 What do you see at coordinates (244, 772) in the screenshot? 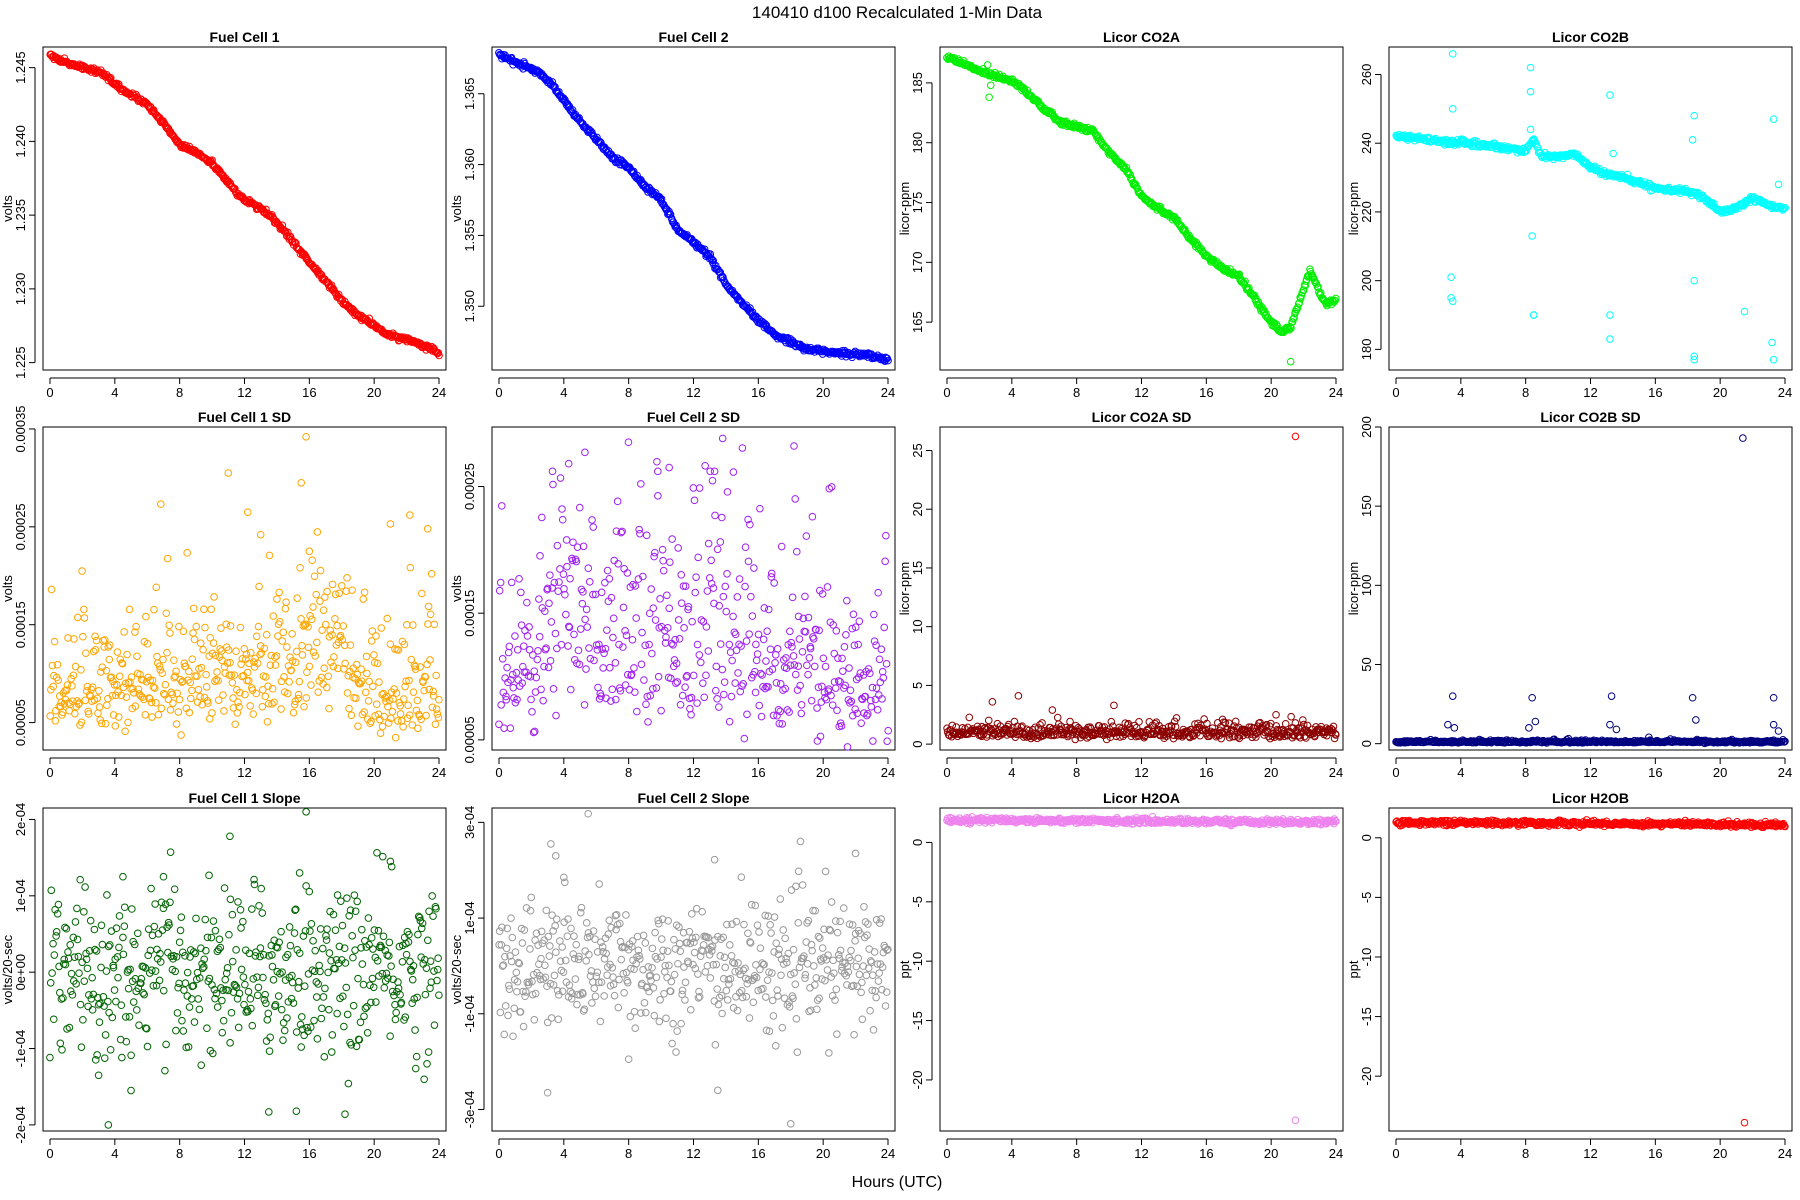
I see `x-tick-label: 12` at bounding box center [244, 772].